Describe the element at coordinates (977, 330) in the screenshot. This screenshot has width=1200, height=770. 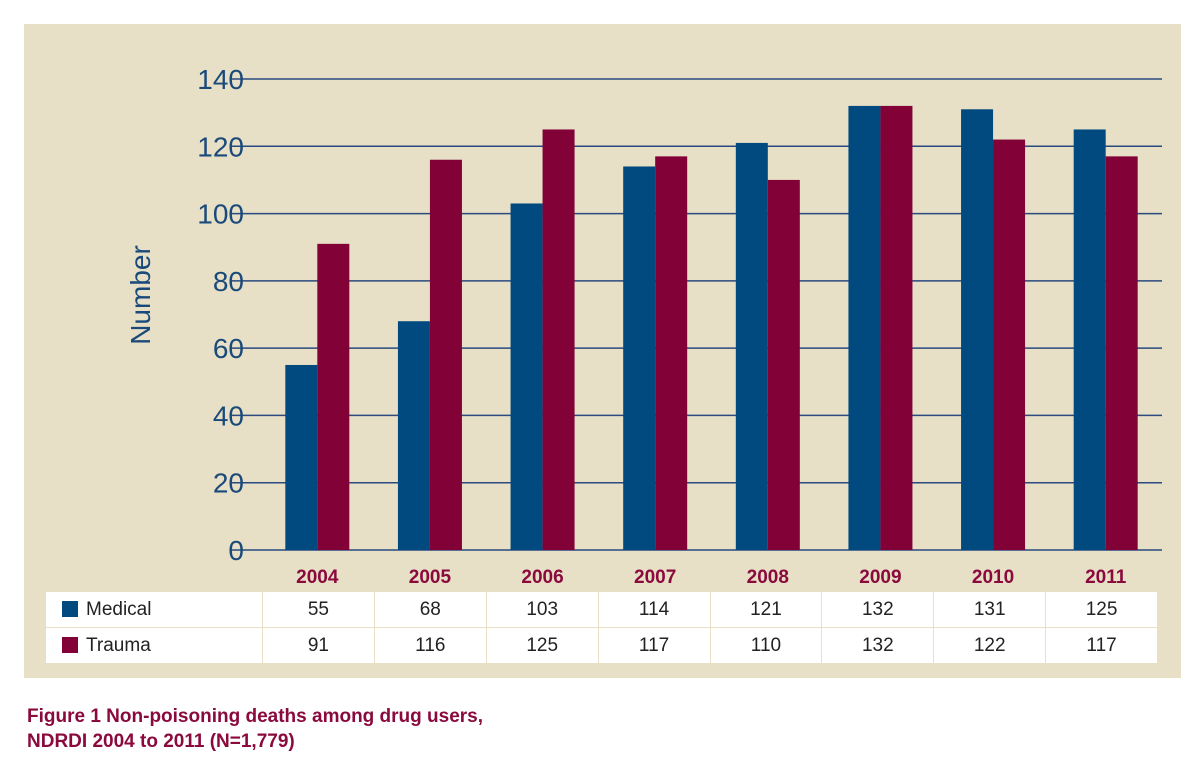
I see `bar-medical-2010` at that location.